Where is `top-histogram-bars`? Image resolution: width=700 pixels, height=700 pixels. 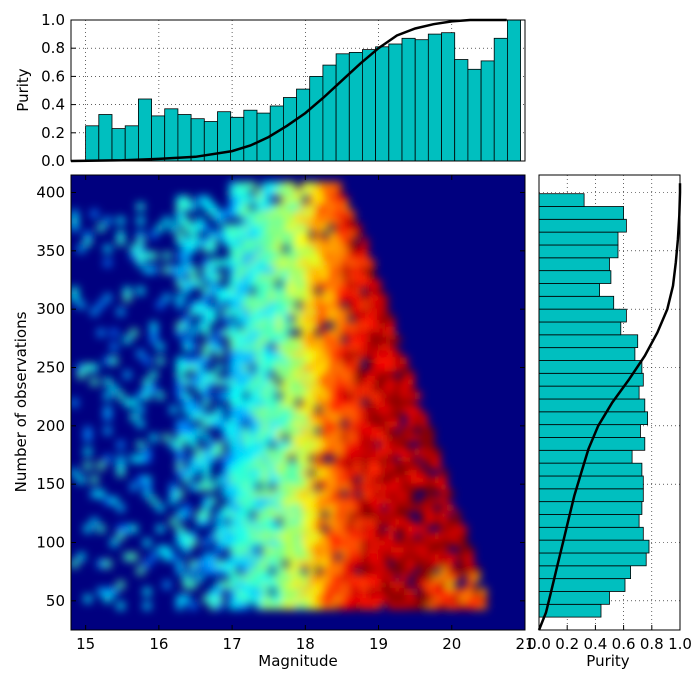 top-histogram-bars is located at coordinates (303, 90).